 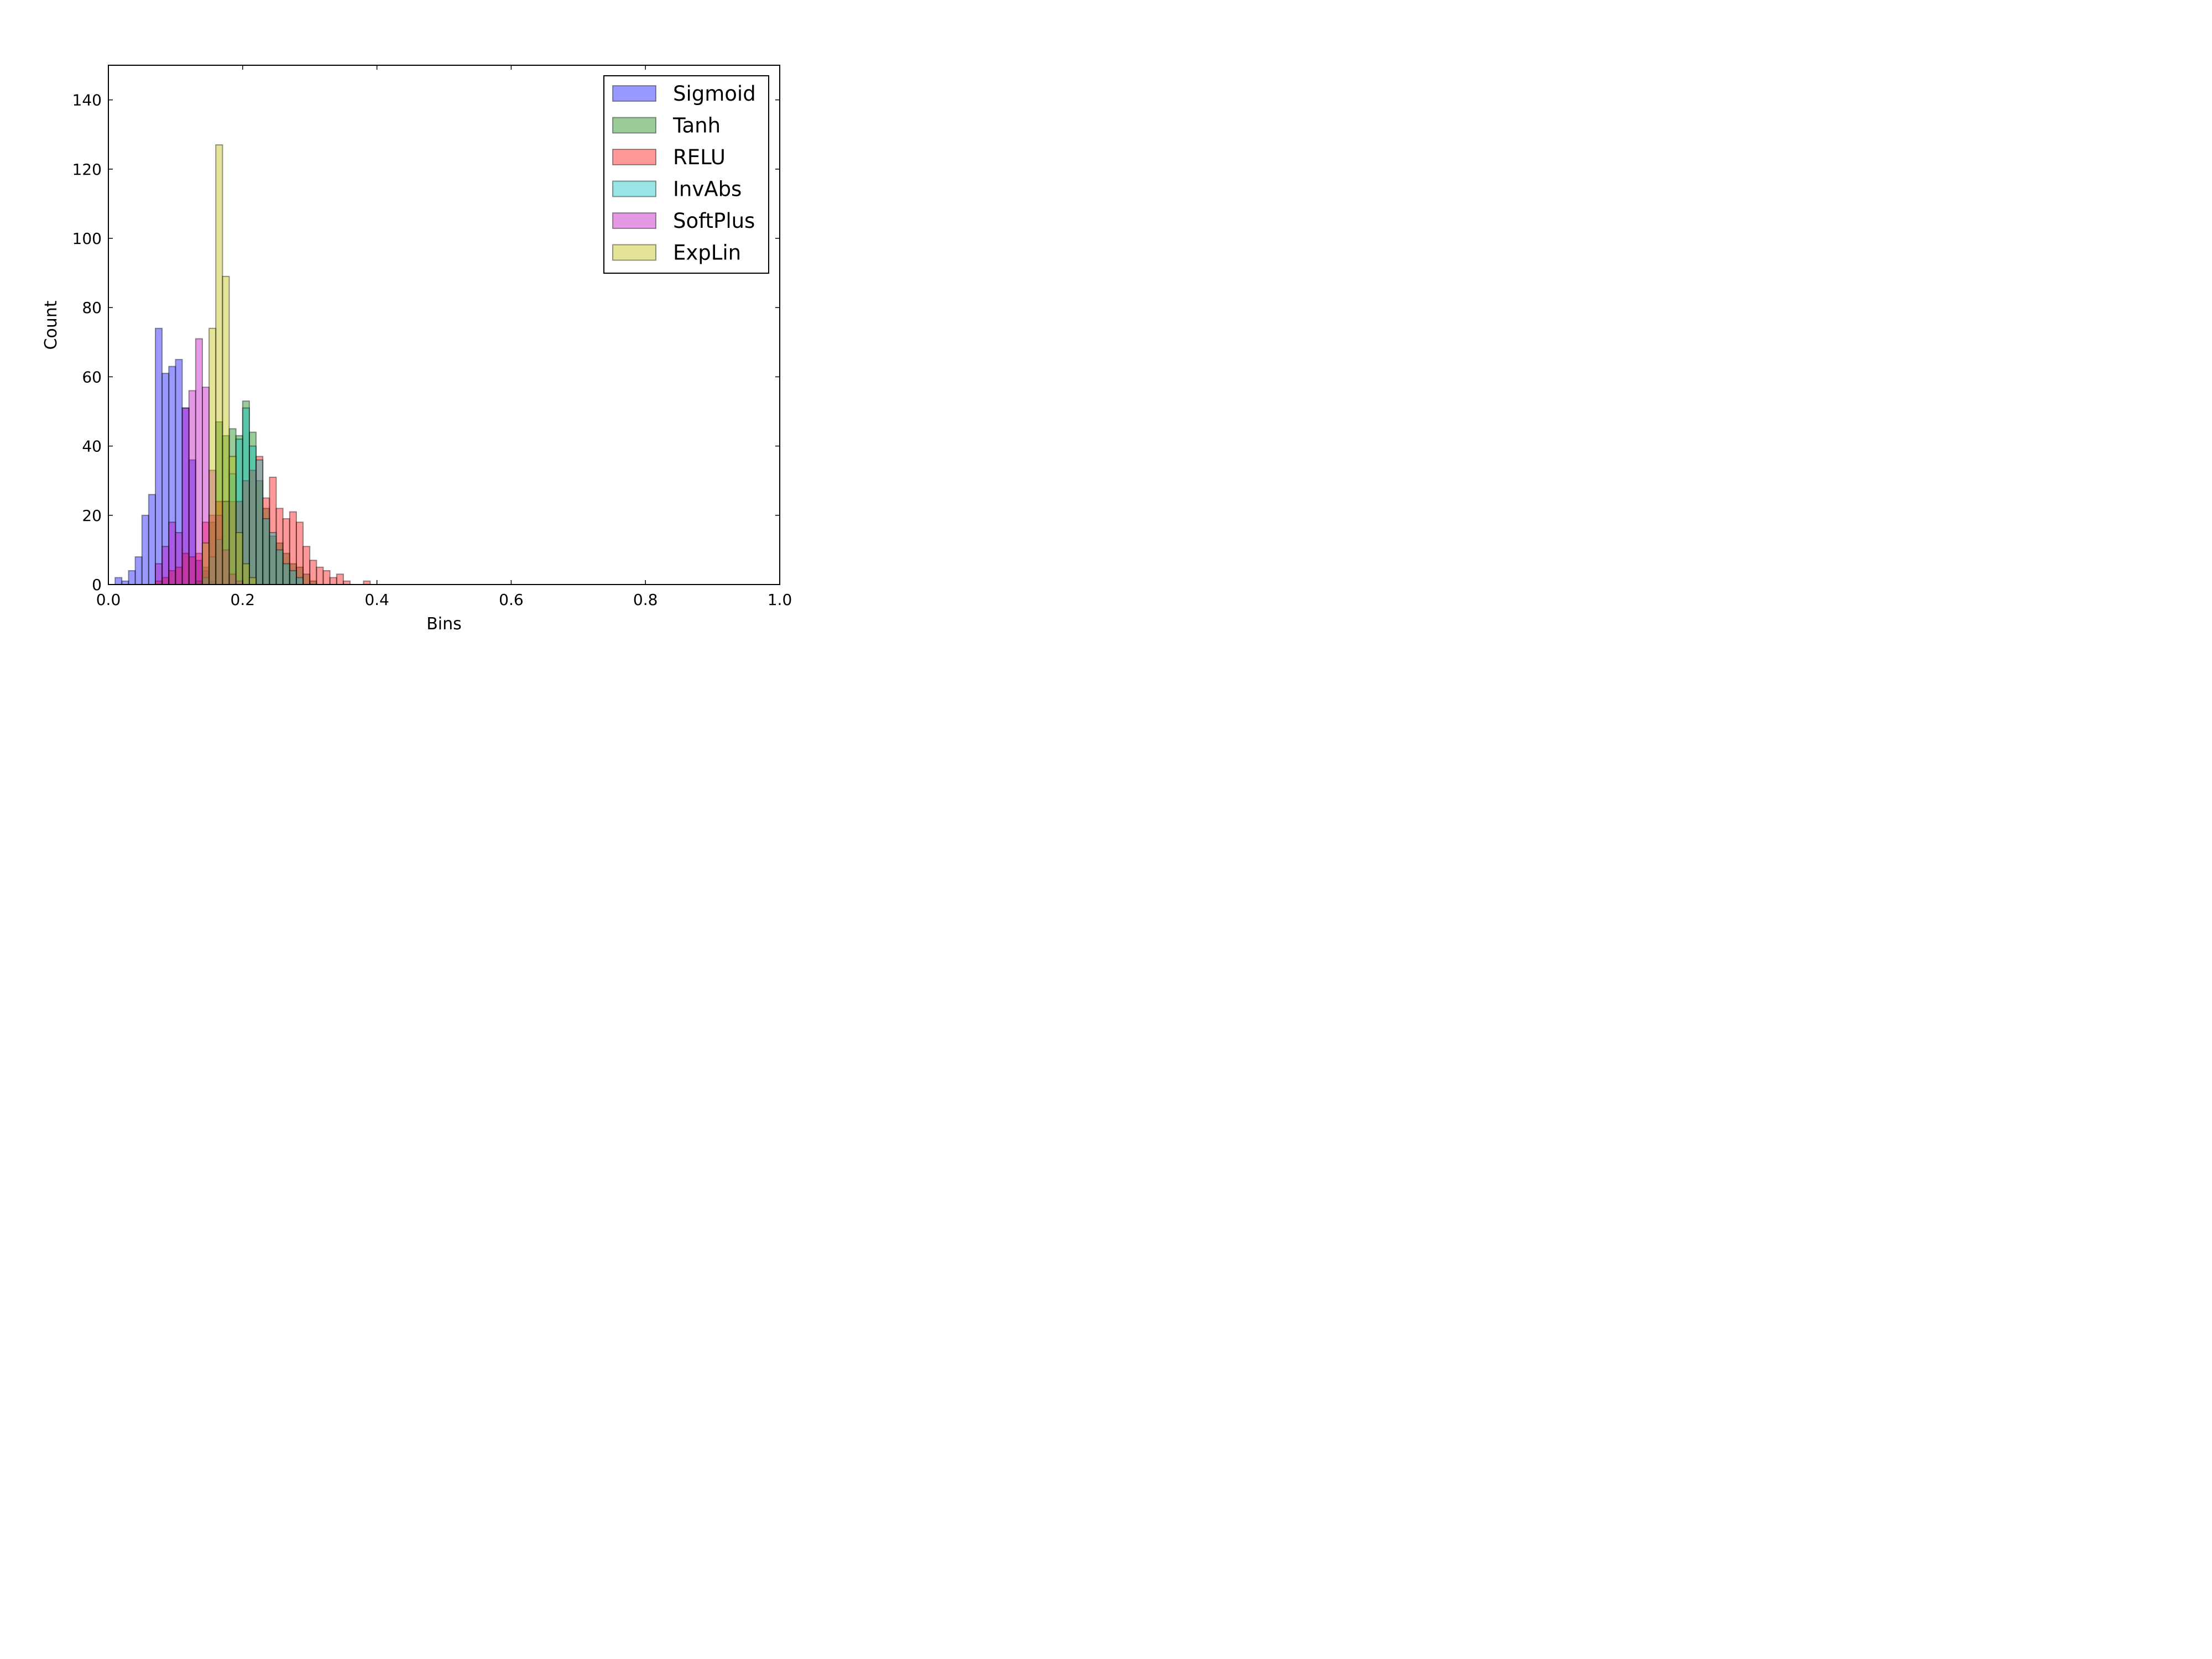 What do you see at coordinates (634, 189) in the screenshot?
I see `legend-swatch-invabs` at bounding box center [634, 189].